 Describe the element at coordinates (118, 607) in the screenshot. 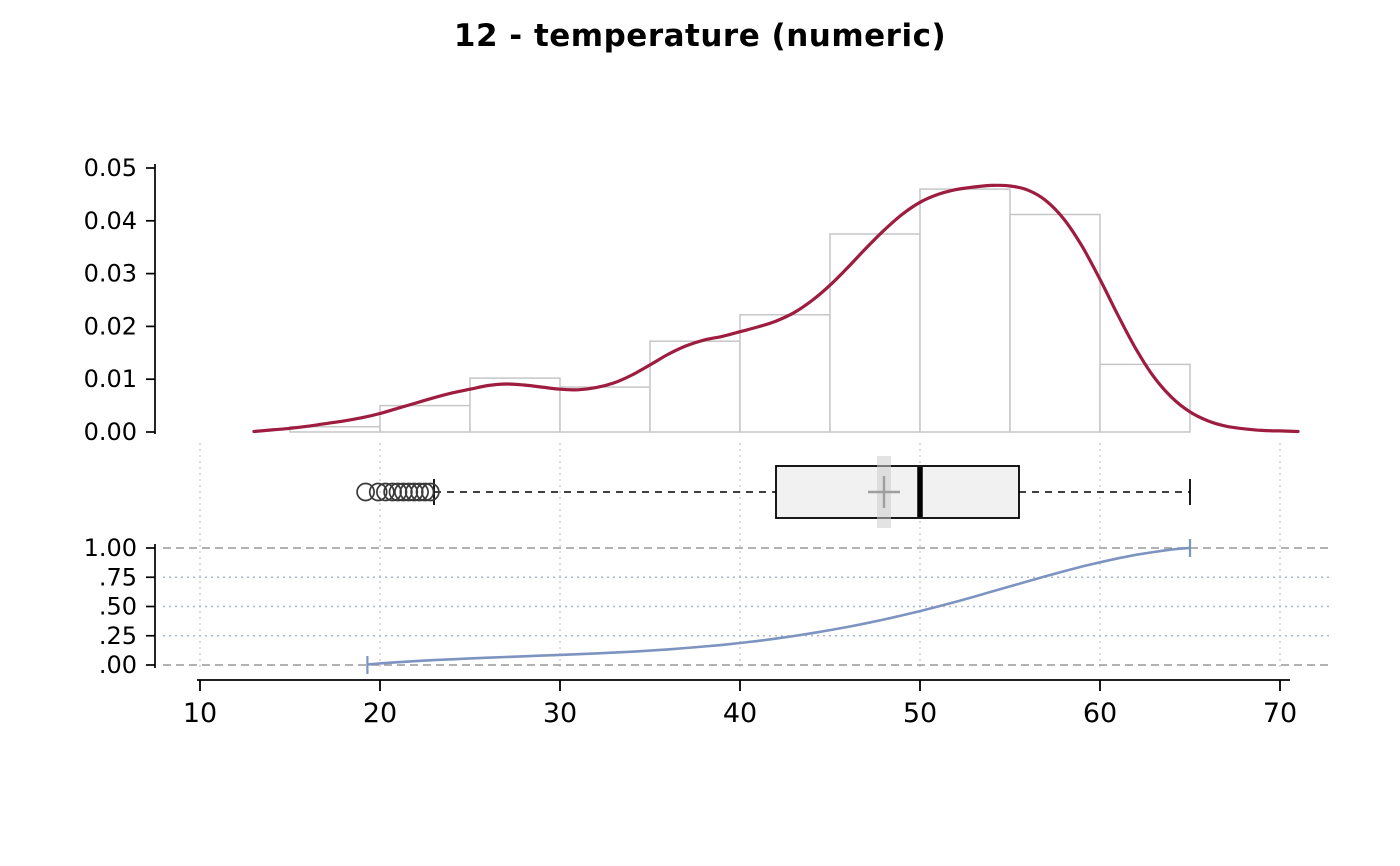

I see `y-tick-label-bottom: .50` at that location.